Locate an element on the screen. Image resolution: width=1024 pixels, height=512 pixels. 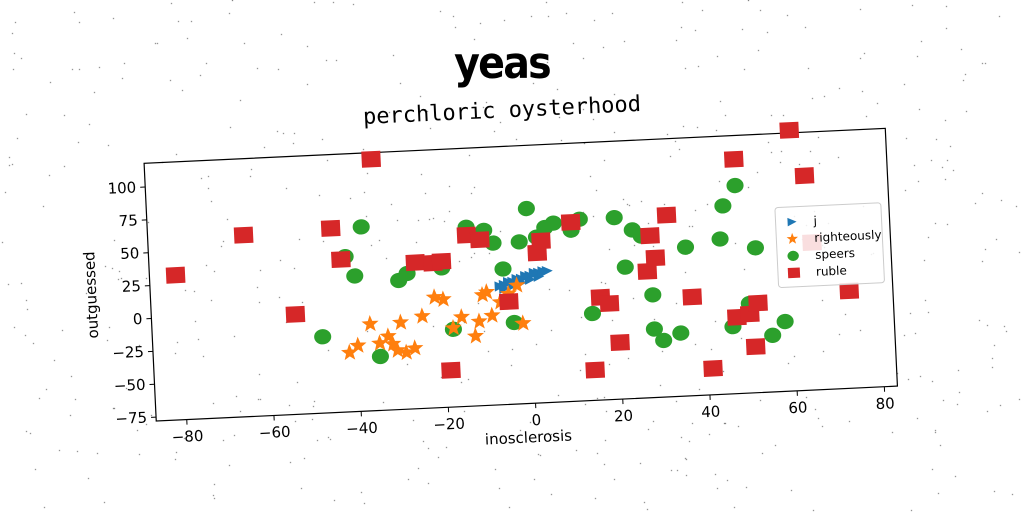
x-axis: −80 −60 −40 −20 0 20 40 60 80 is located at coordinates (533, 416).